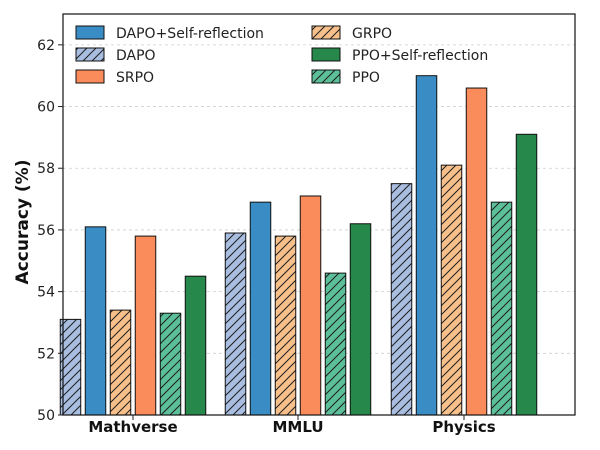 This screenshot has width=600, height=450. I want to click on y-tick-label: 50, so click(46, 416).